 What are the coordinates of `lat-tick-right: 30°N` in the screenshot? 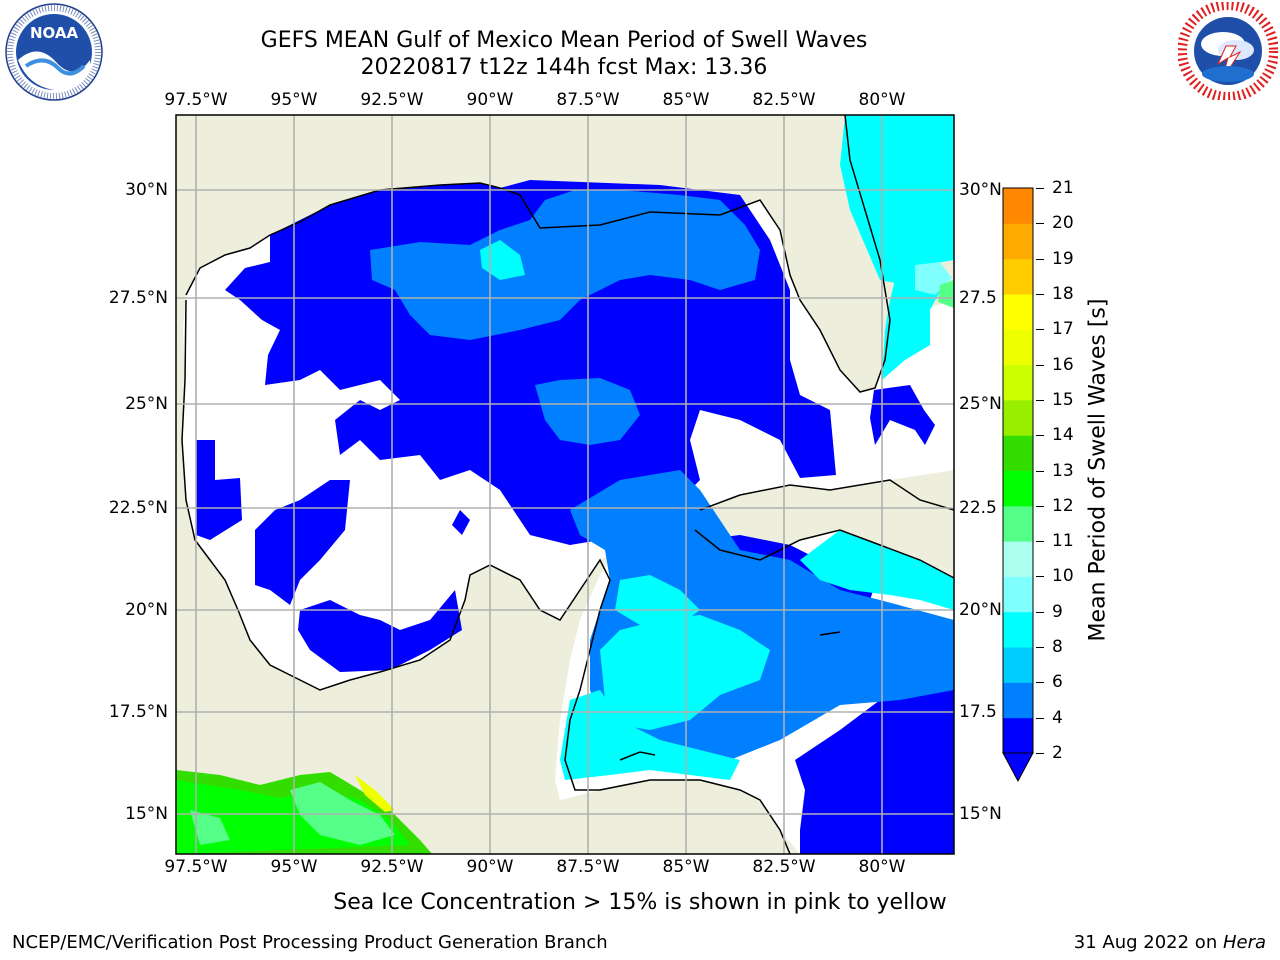 It's located at (980, 190).